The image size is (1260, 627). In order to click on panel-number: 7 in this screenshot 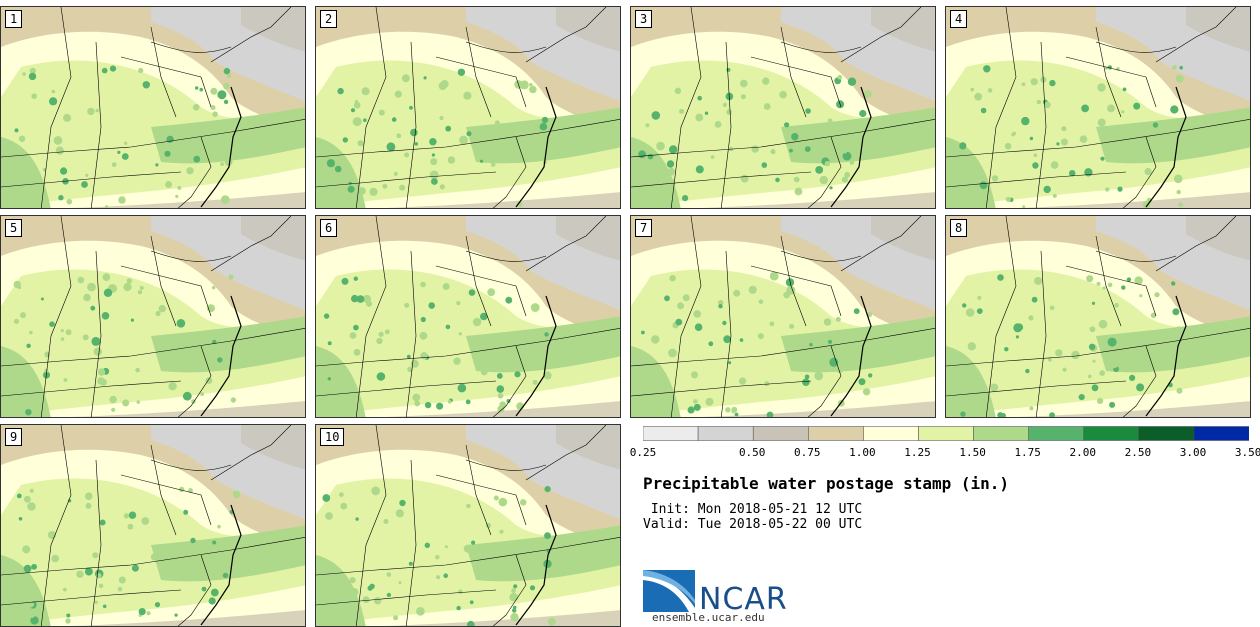, I will do `click(644, 228)`.